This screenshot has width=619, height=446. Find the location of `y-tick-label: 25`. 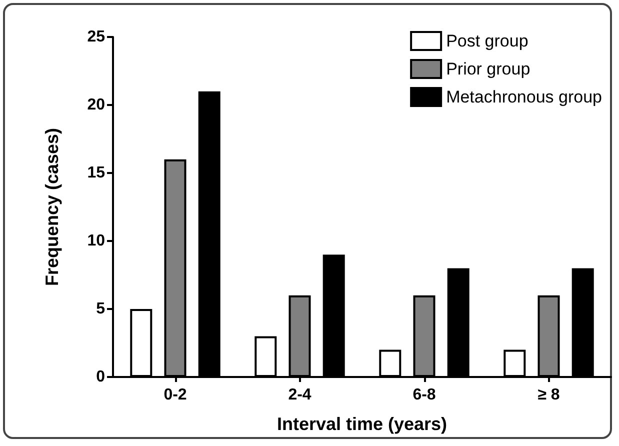

y-tick-label: 25 is located at coordinates (96, 37).